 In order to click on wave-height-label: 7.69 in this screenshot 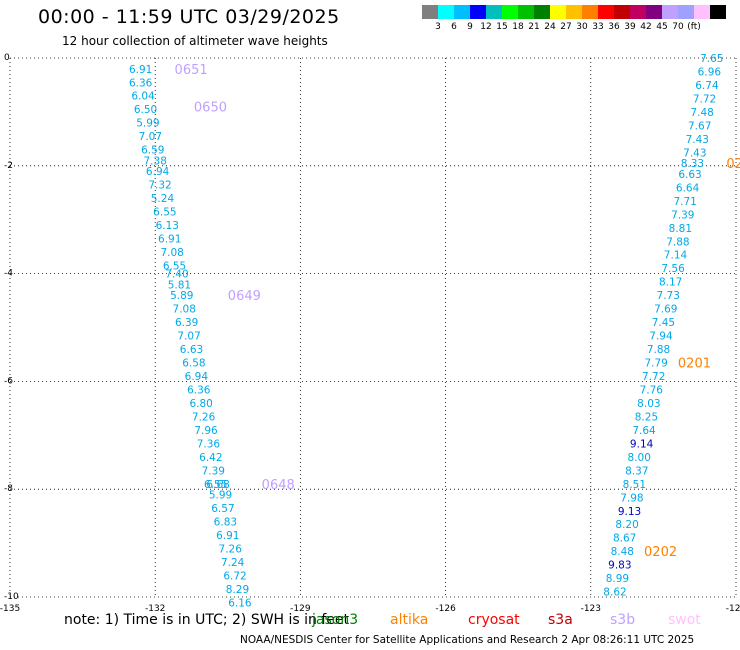, I will do `click(665, 310)`.